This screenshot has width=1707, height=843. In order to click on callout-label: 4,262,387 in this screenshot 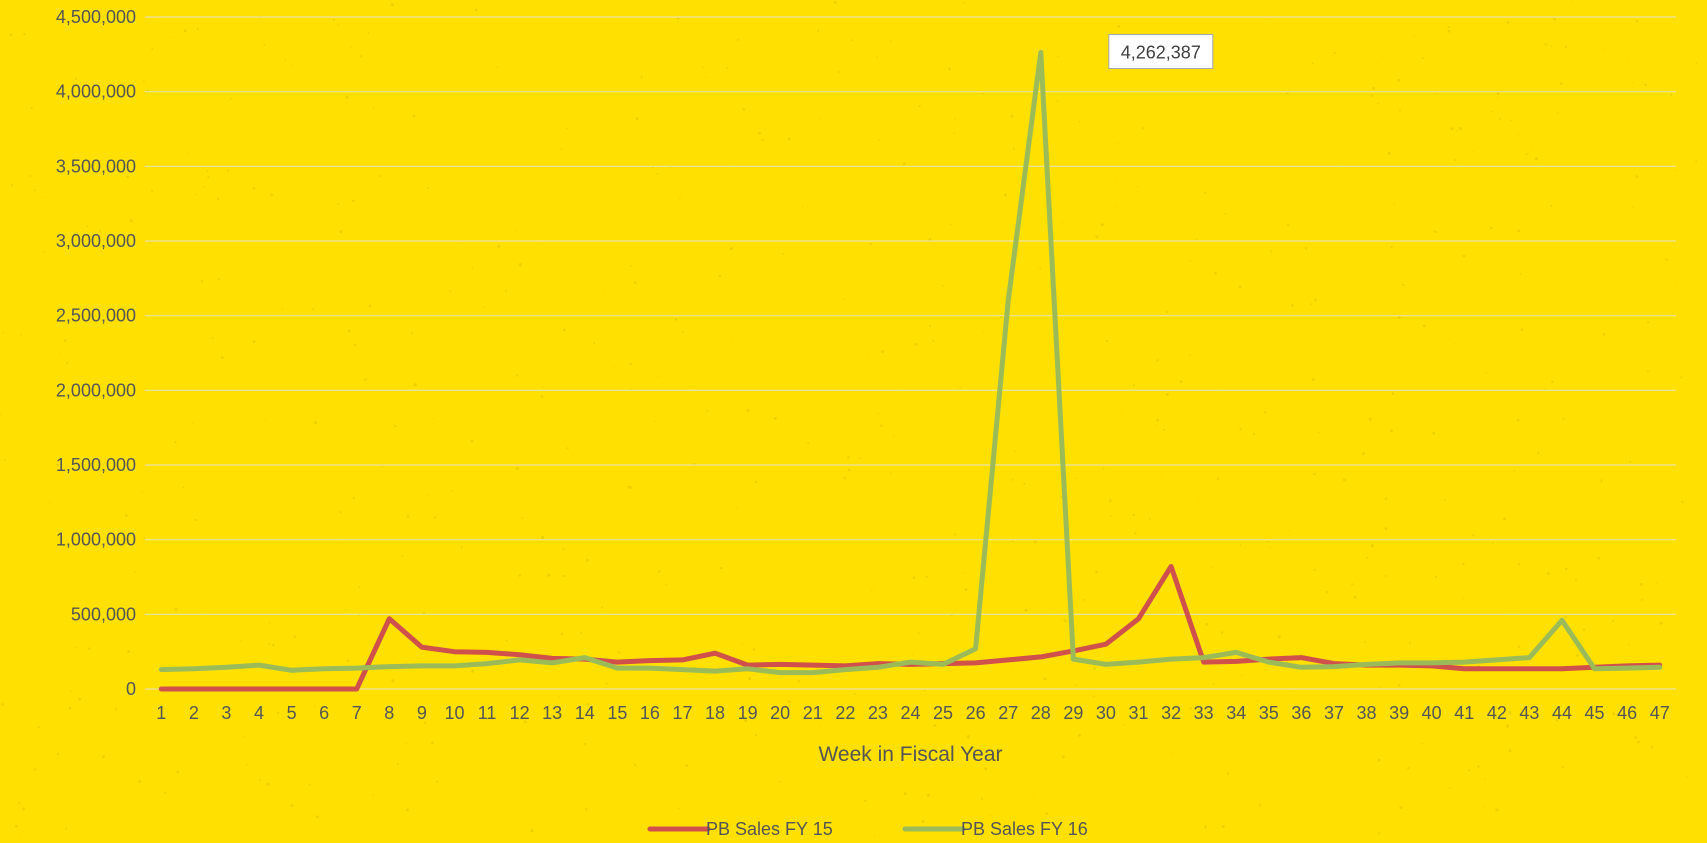, I will do `click(1161, 52)`.